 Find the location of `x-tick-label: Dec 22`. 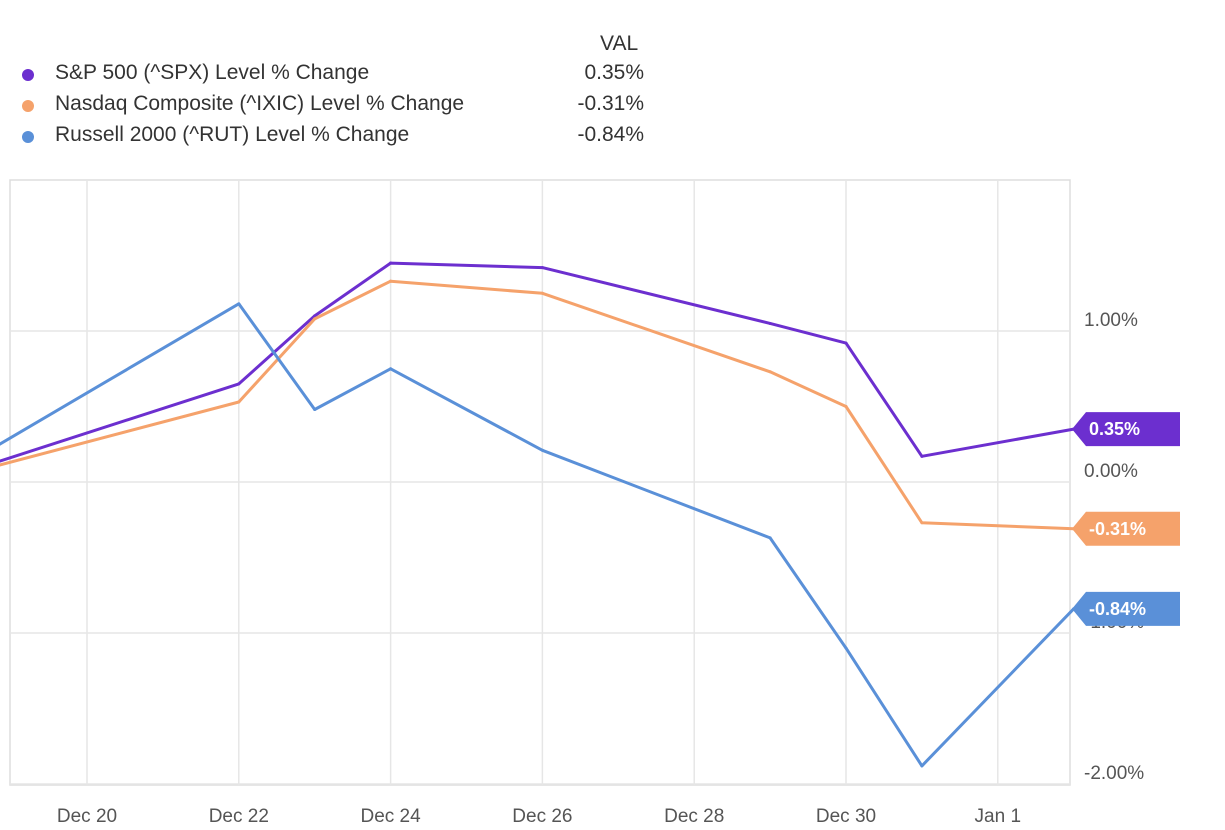

x-tick-label: Dec 22 is located at coordinates (239, 816).